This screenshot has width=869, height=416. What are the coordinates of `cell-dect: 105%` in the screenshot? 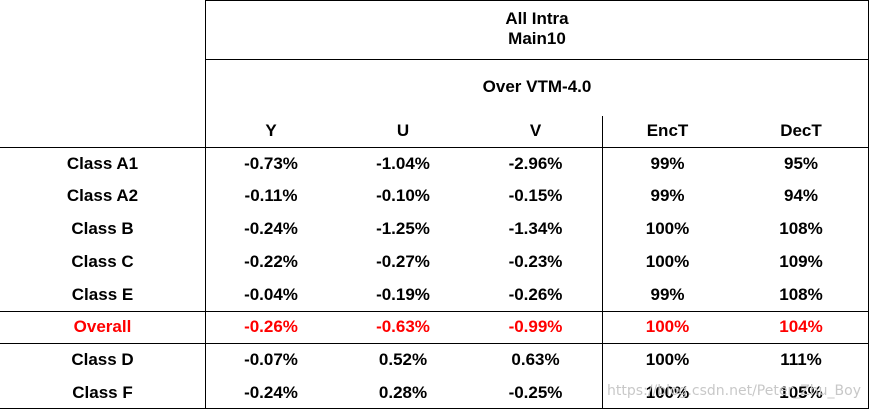 It's located at (801, 392).